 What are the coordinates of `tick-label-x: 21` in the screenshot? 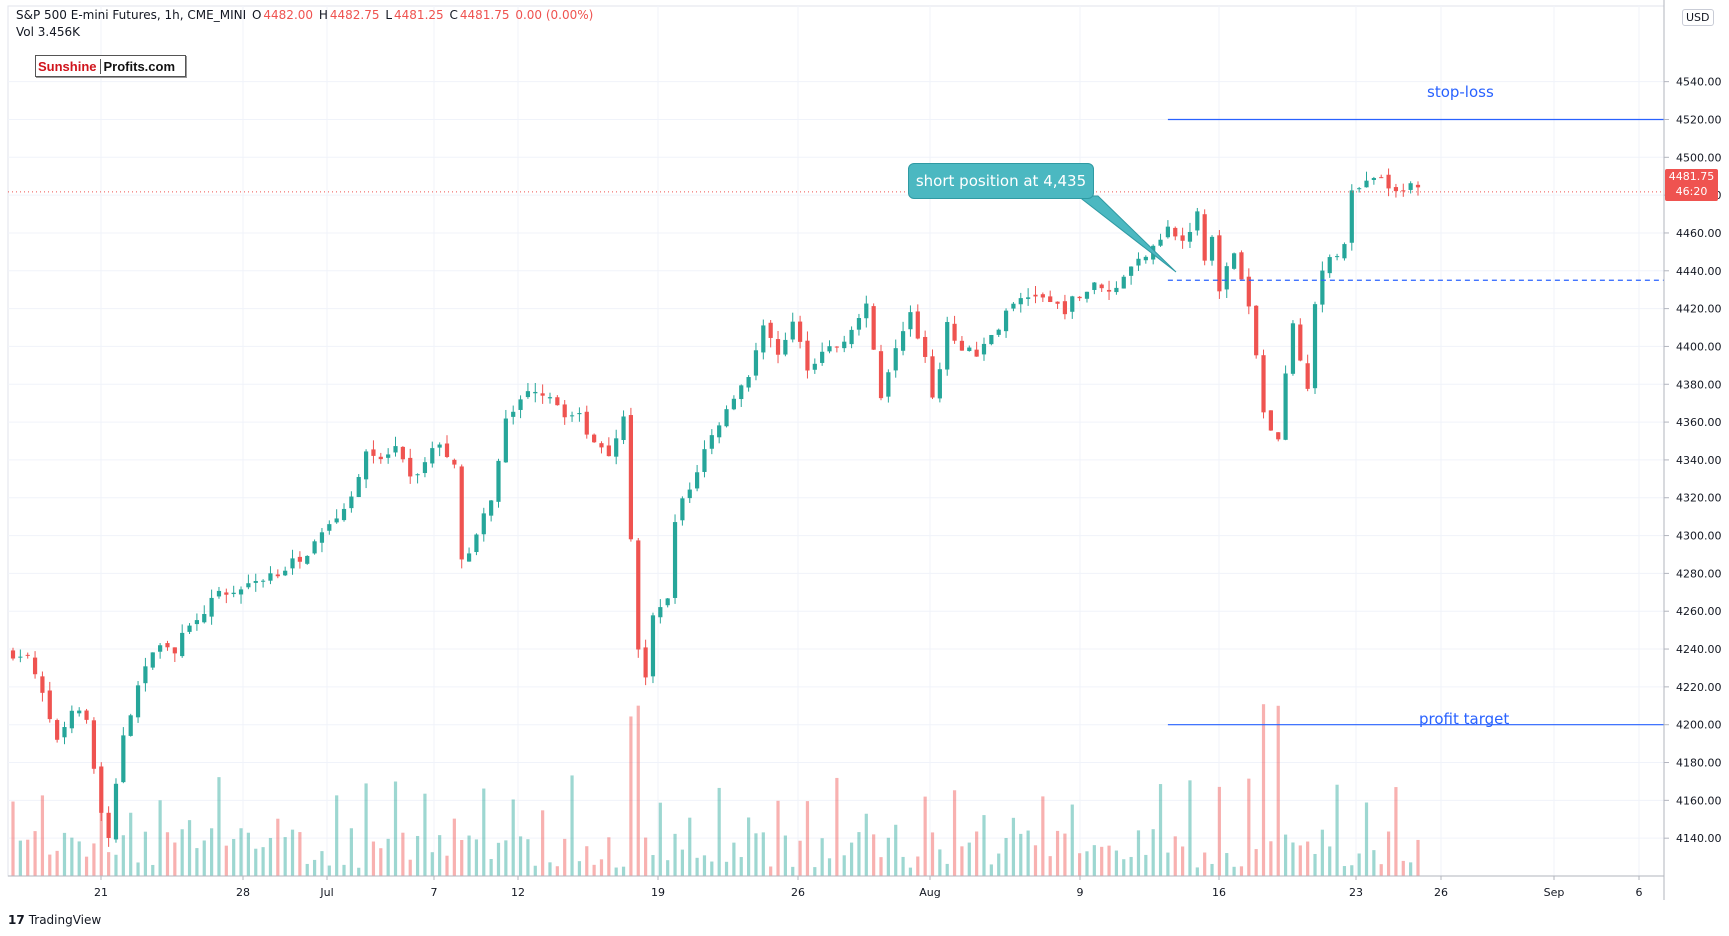 It's located at (101, 892).